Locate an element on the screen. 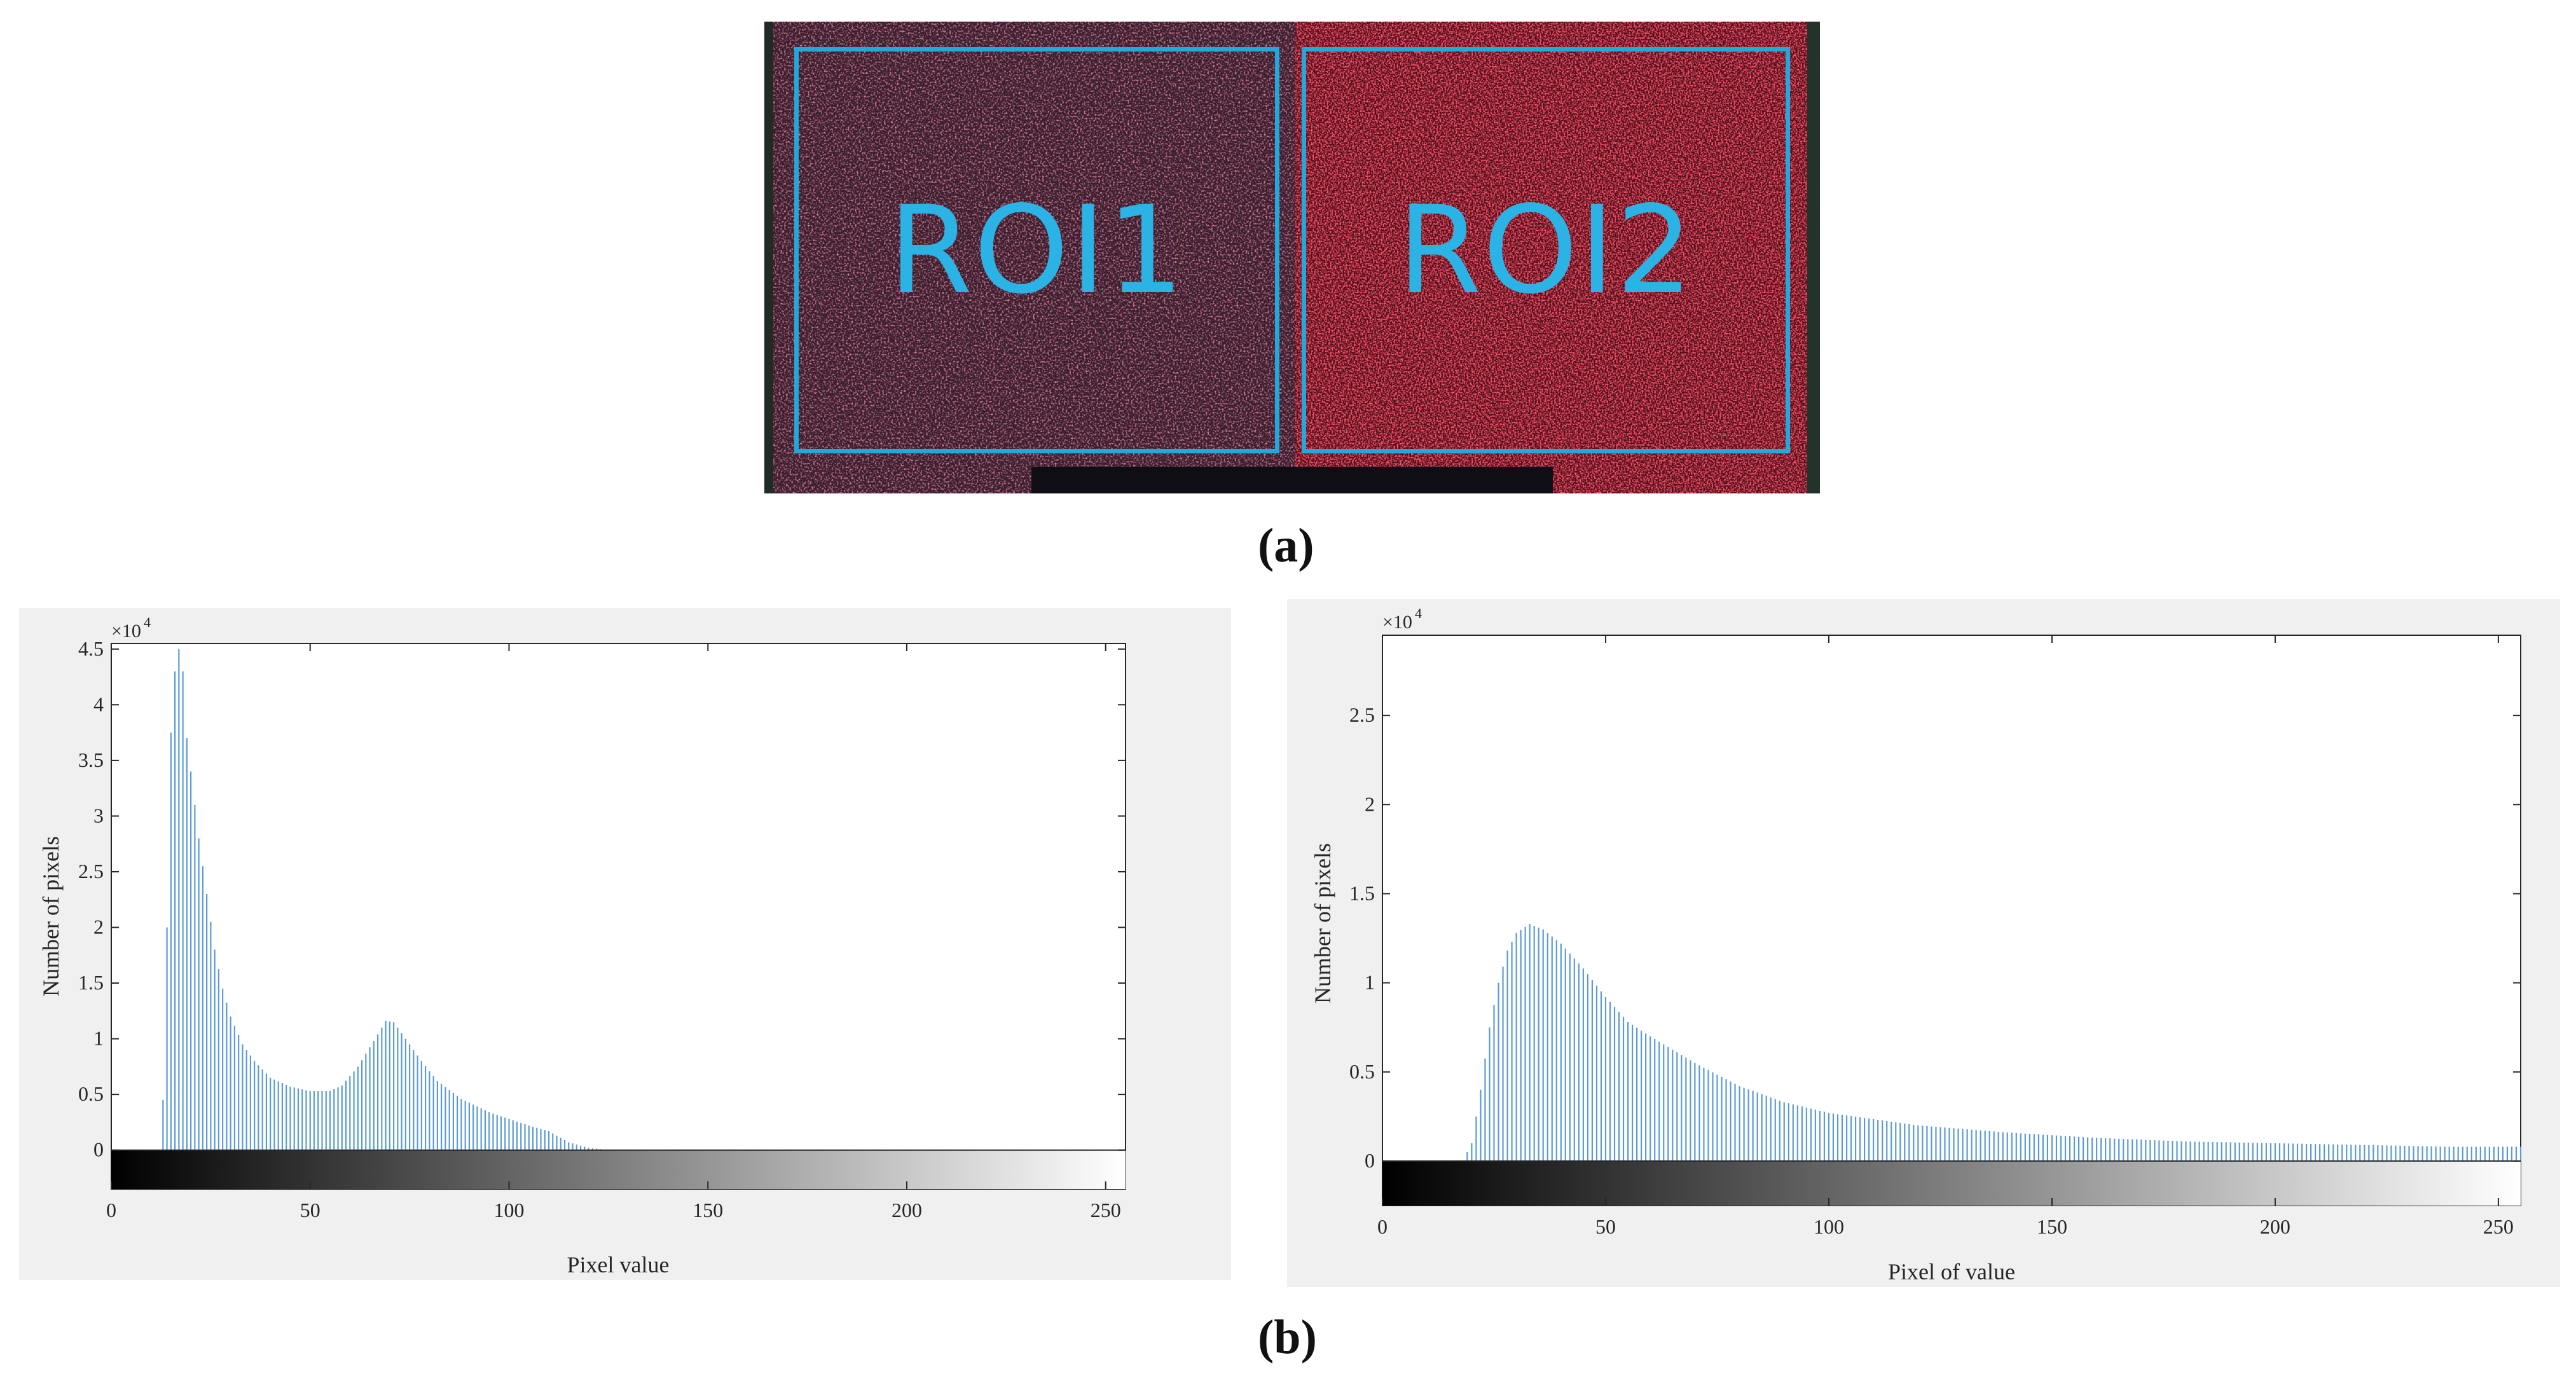 The image size is (2576, 1383). speckle-texture is located at coordinates (1292, 257).